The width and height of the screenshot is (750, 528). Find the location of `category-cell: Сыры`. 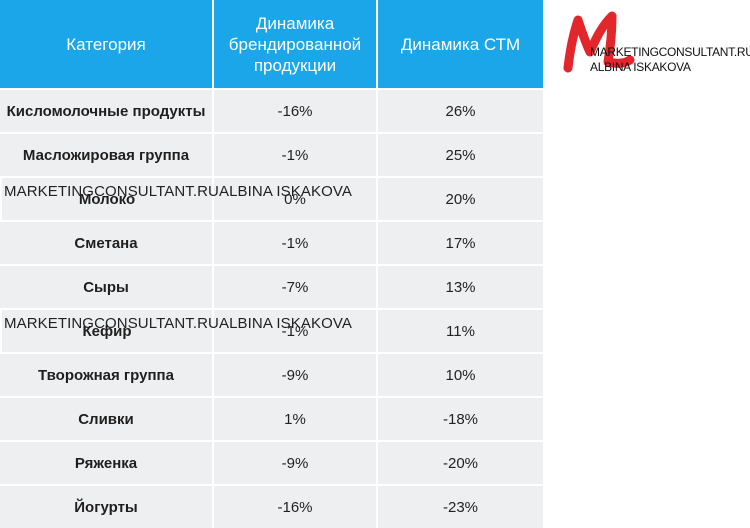

category-cell: Сыры is located at coordinates (106, 287).